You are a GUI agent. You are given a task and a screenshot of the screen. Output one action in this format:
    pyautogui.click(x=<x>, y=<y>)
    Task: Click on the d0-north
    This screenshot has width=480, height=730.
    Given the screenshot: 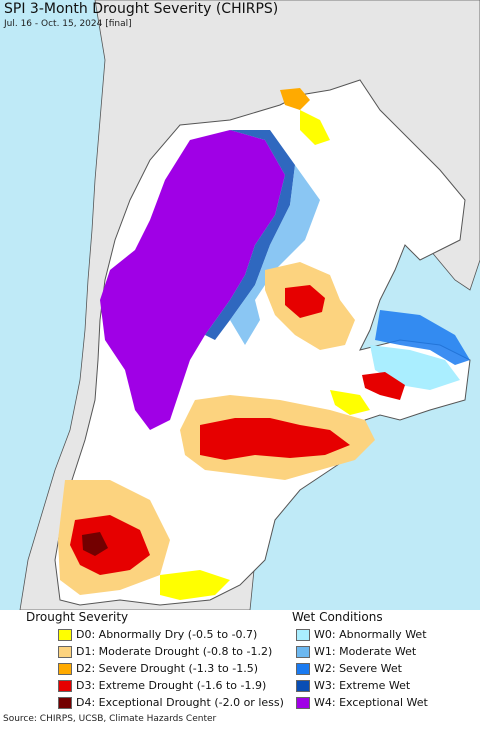 What is the action you would take?
    pyautogui.click(x=315, y=127)
    